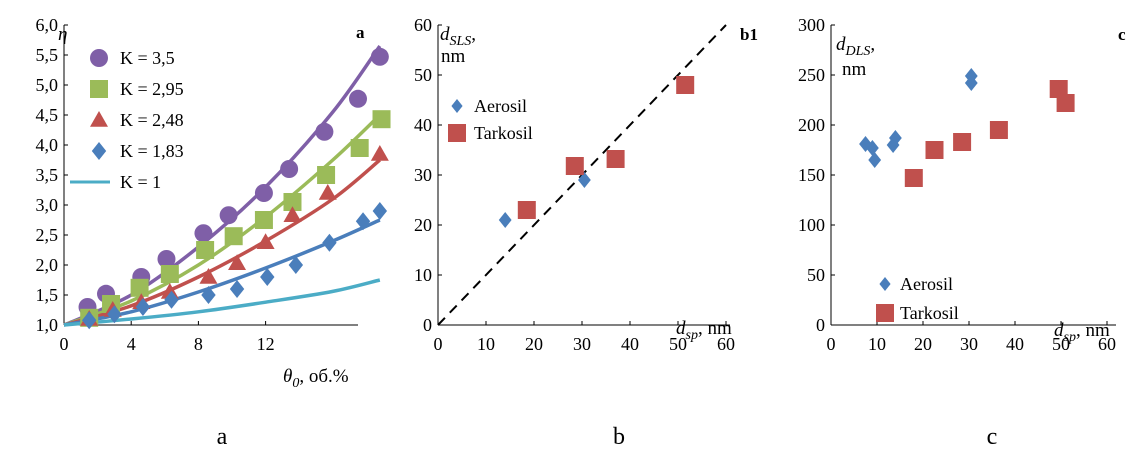 The height and width of the screenshot is (452, 1131). Describe the element at coordinates (47, 325) in the screenshot. I see `y-tick-label: 1,0` at that location.